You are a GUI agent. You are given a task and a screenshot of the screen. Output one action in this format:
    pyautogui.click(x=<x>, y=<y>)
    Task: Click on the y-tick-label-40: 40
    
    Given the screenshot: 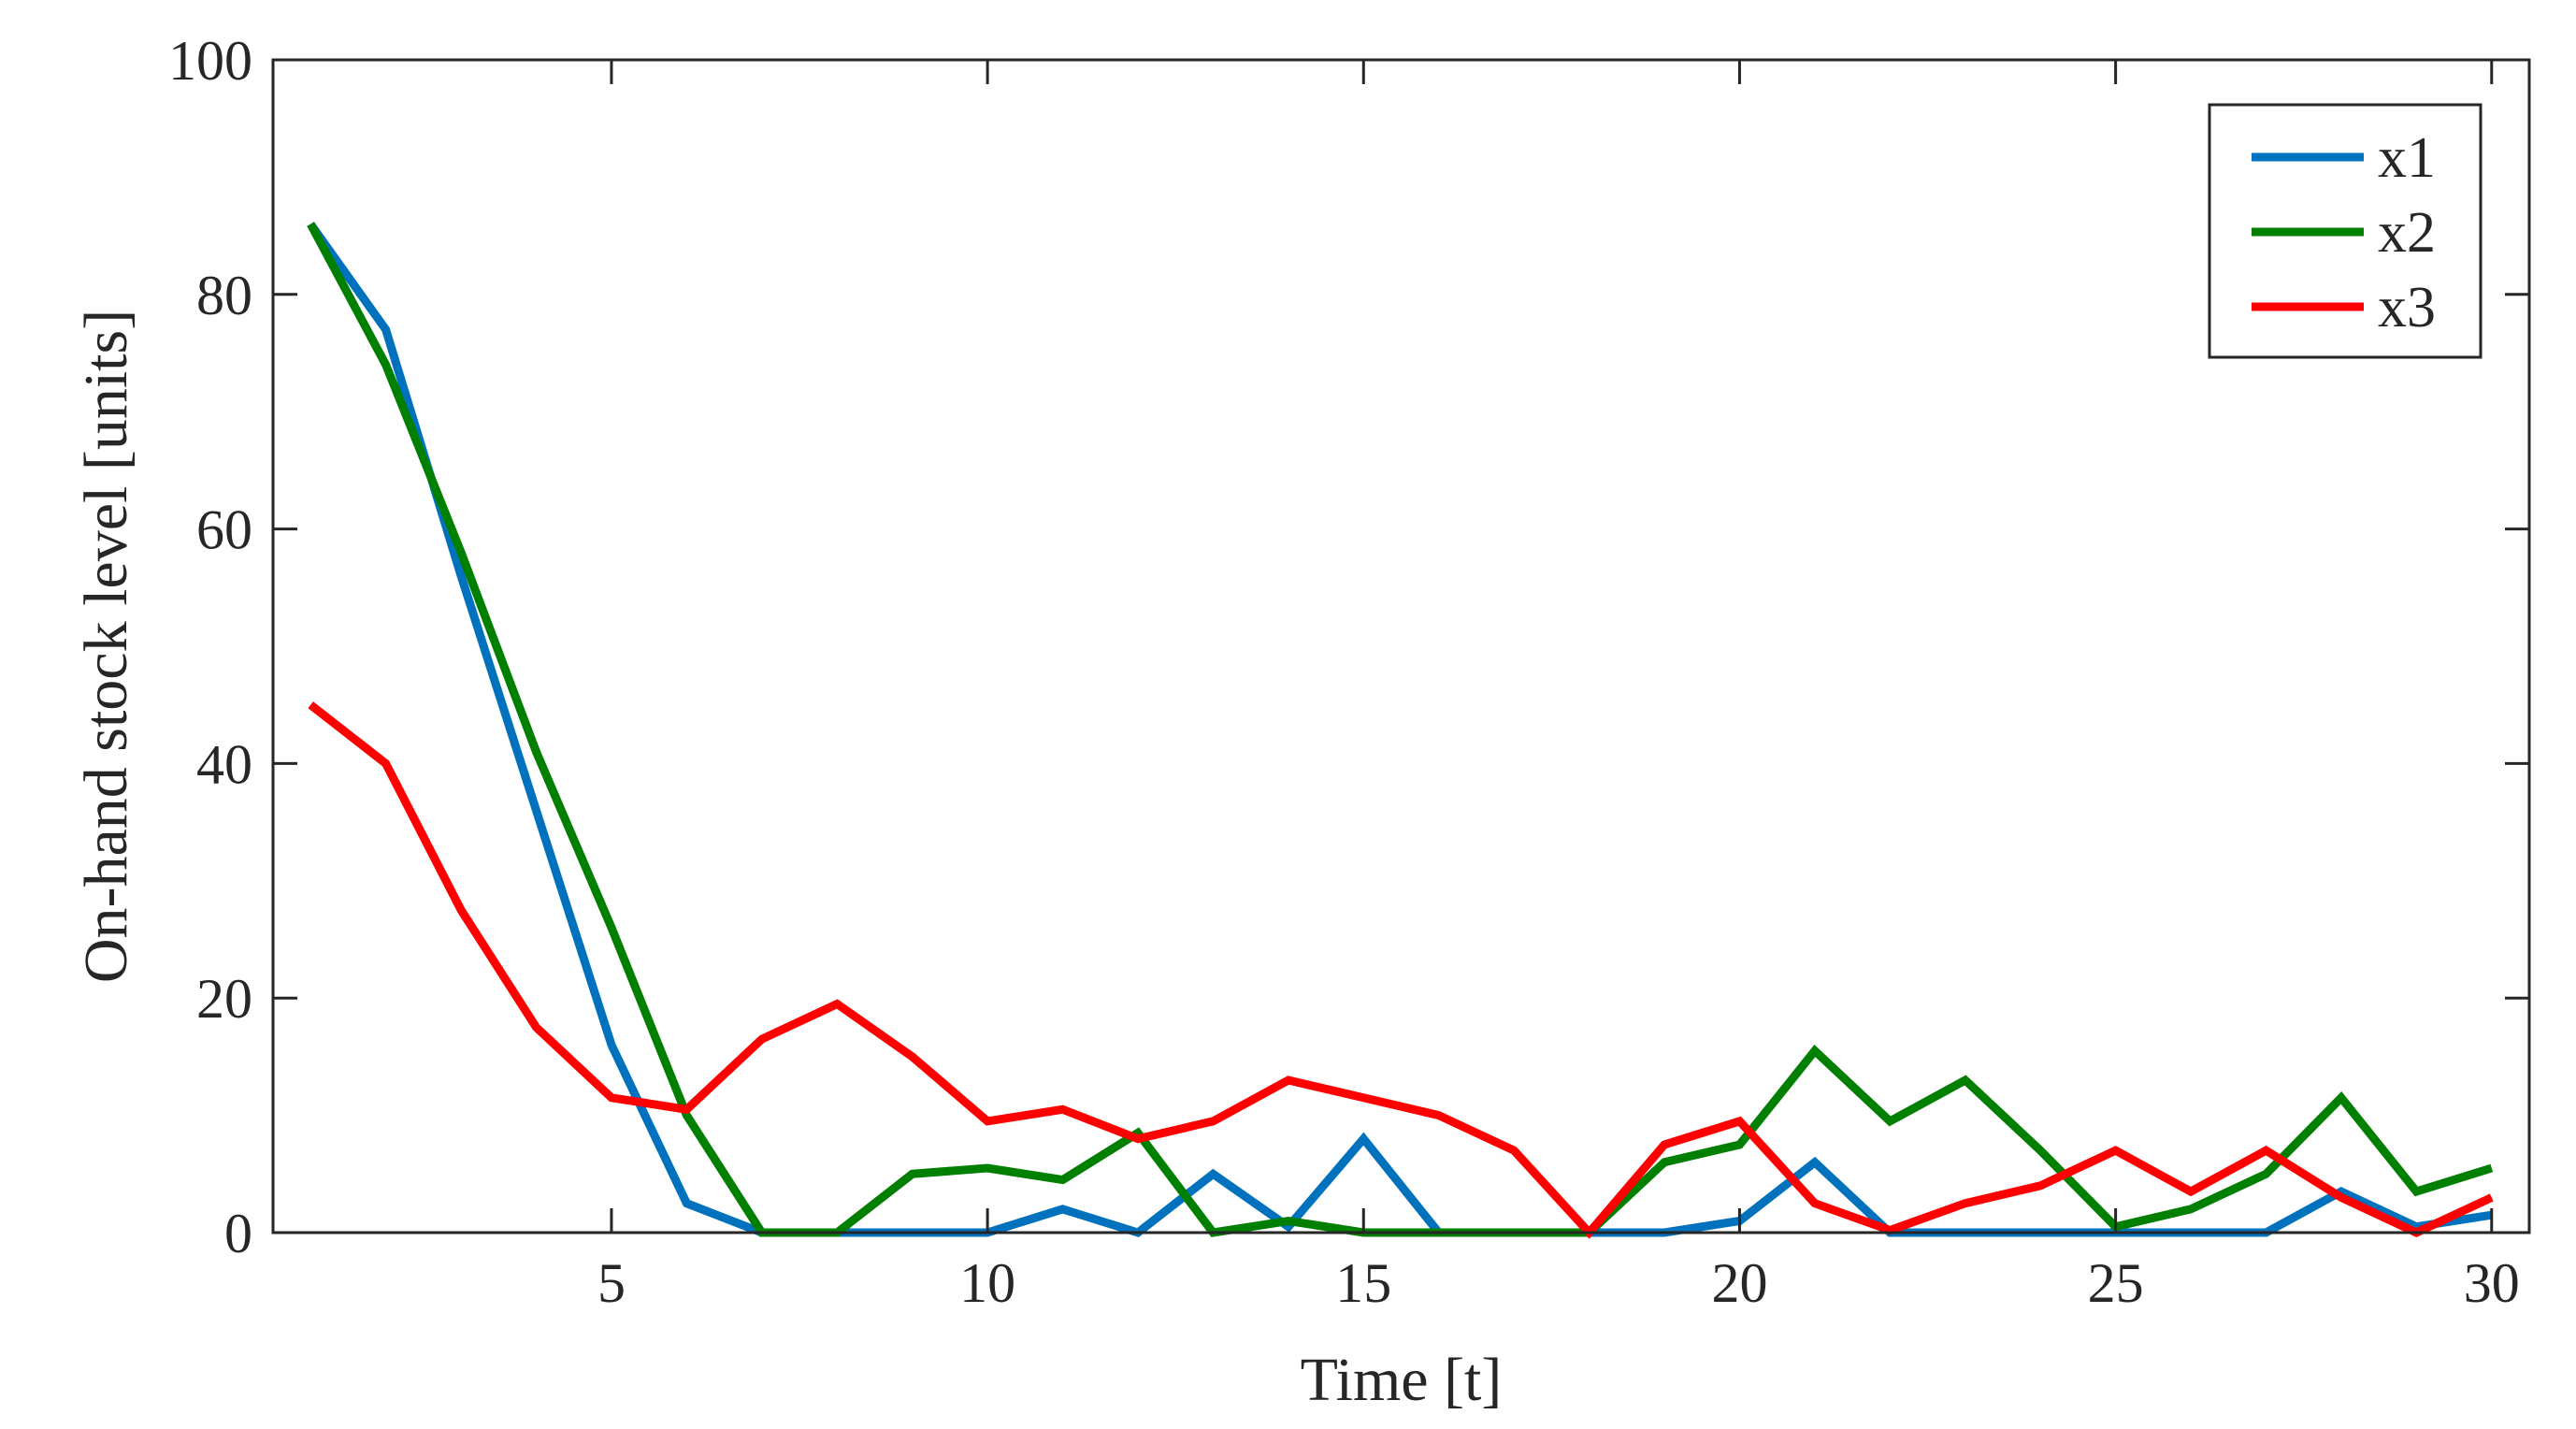 What is the action you would take?
    pyautogui.click(x=224, y=764)
    